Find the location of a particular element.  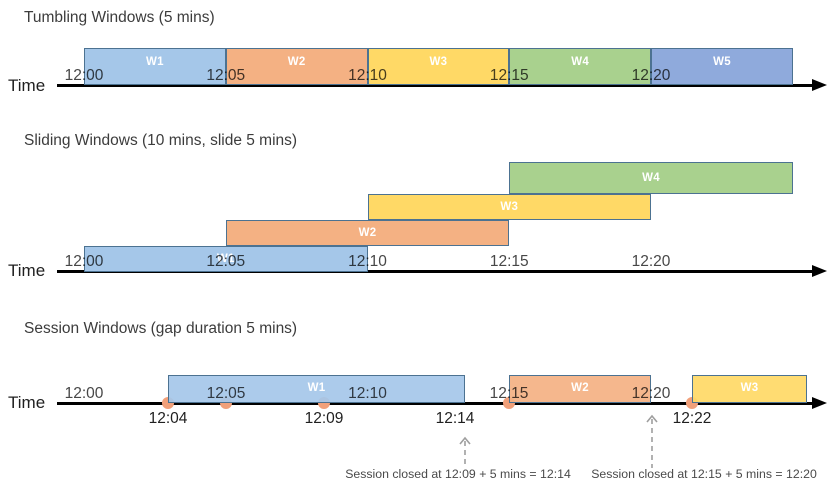

session-window-w3: W3 is located at coordinates (749, 389).